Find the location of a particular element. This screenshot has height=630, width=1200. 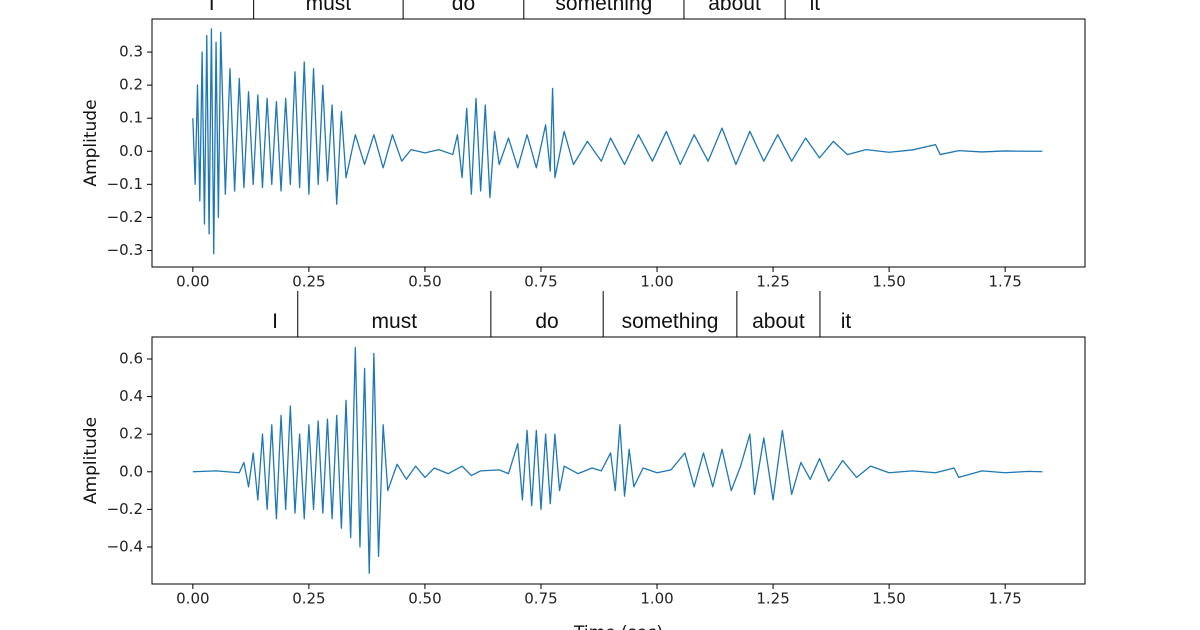

y-tick-label: 0.6 is located at coordinates (131, 358).